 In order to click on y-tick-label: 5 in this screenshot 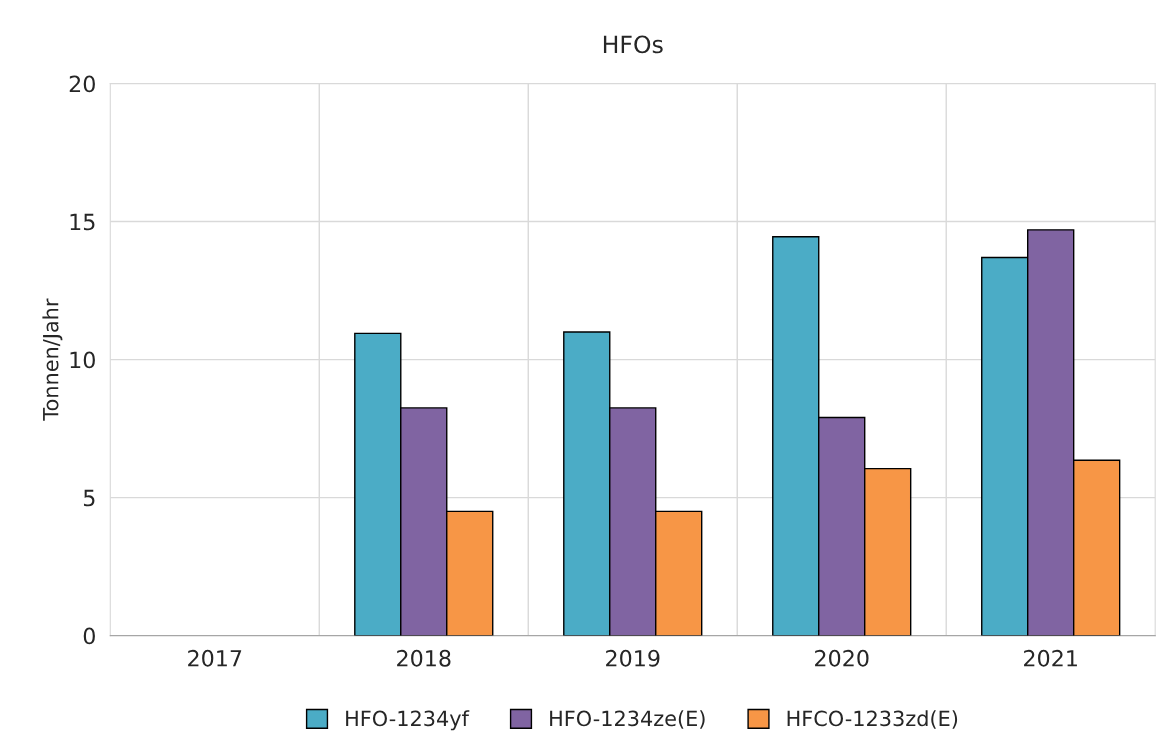, I will do `click(89, 498)`.